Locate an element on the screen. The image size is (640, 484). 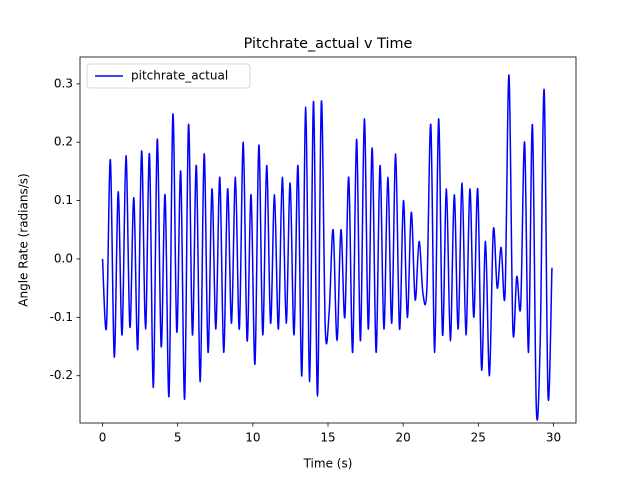
x-tick-label: 0 is located at coordinates (103, 438).